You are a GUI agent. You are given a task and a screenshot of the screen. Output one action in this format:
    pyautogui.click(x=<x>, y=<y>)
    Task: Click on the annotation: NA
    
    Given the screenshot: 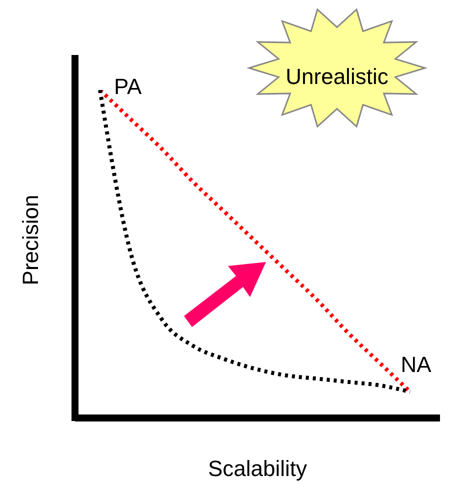 What is the action you would take?
    pyautogui.click(x=416, y=364)
    